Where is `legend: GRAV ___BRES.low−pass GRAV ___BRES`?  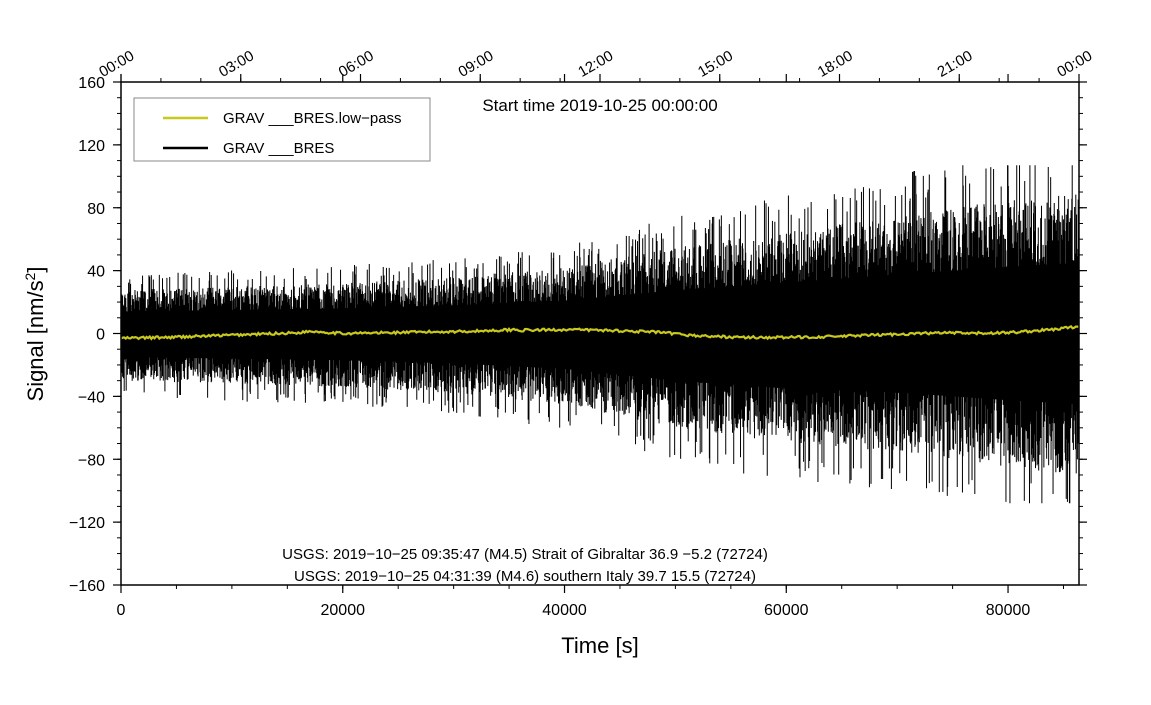 legend: GRAV ___BRES.low−pass GRAV ___BRES is located at coordinates (282, 129).